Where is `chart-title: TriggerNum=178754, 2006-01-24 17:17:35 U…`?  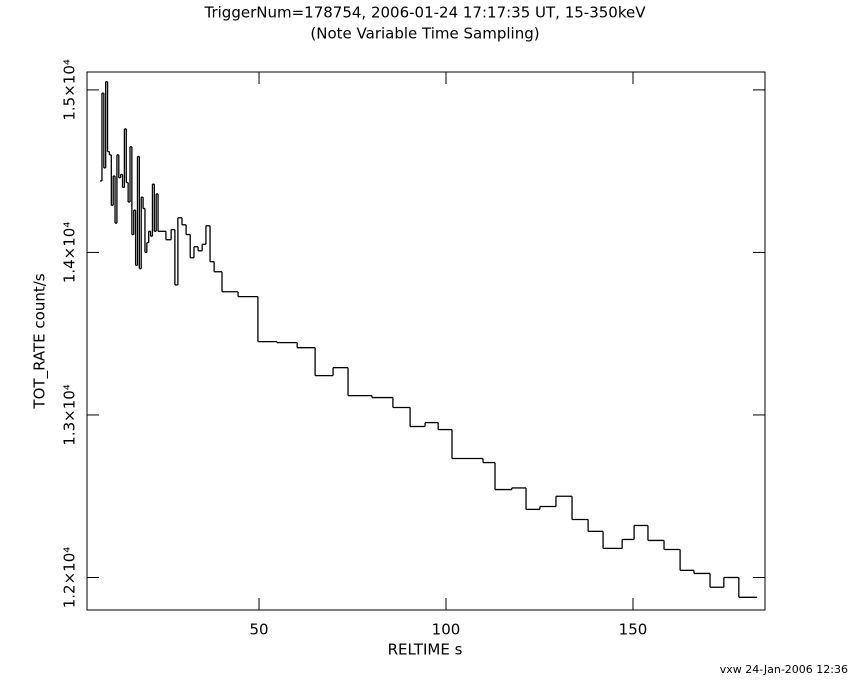 chart-title: TriggerNum=178754, 2006-01-24 17:17:35 U… is located at coordinates (425, 13).